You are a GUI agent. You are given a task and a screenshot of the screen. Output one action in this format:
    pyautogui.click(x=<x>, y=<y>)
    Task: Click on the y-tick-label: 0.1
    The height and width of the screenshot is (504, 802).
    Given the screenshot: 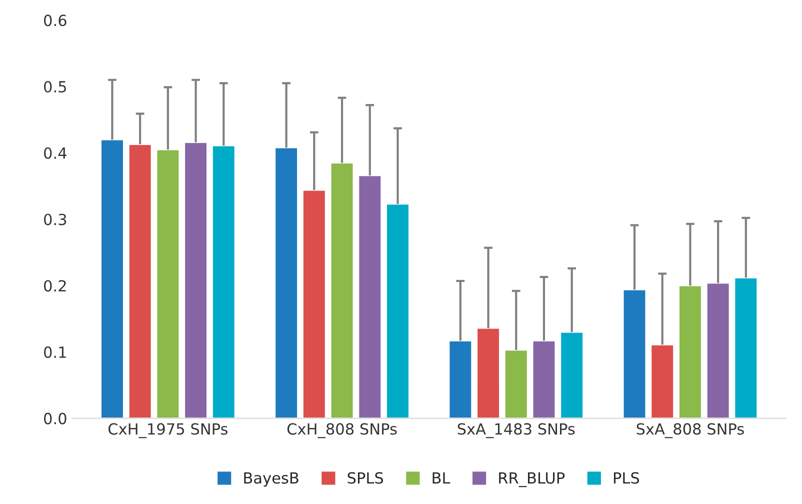 What is the action you would take?
    pyautogui.click(x=55, y=352)
    